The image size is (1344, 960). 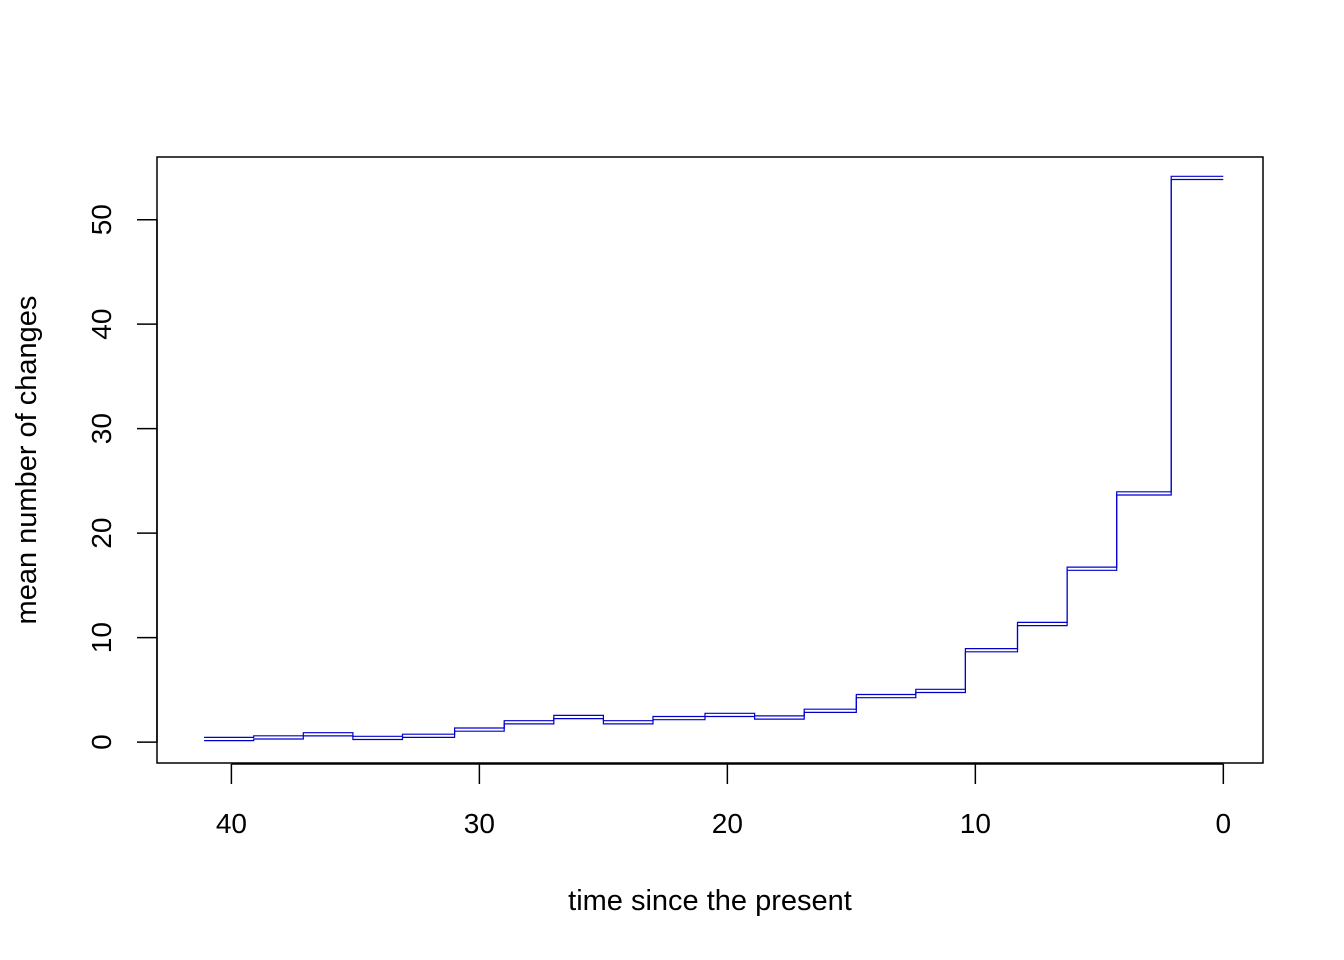 I want to click on y-tick-label: 20, so click(x=101, y=533).